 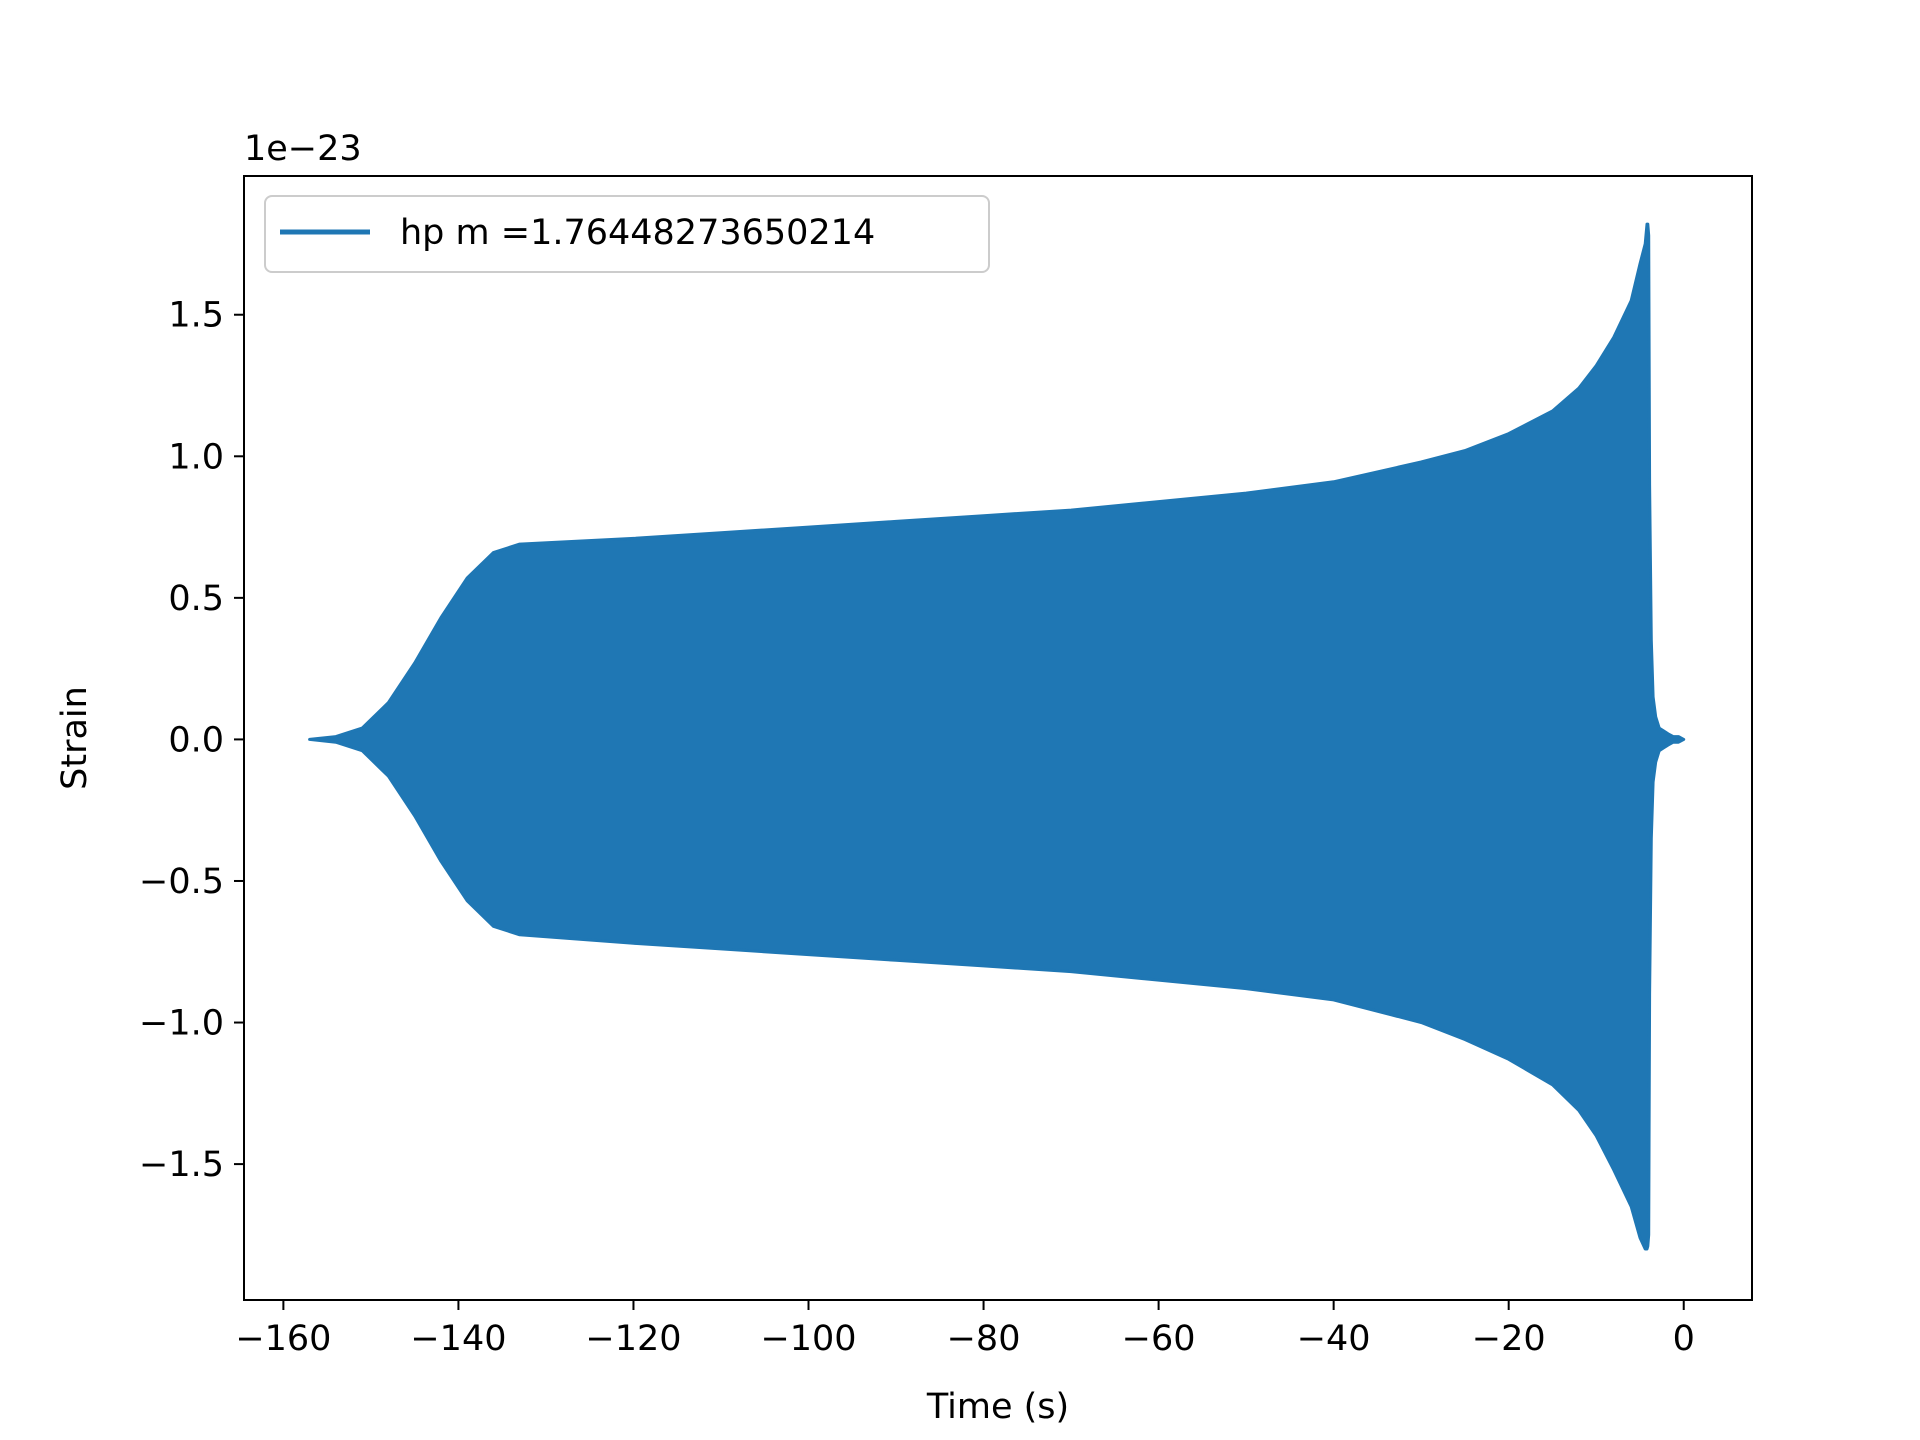 What do you see at coordinates (1334, 1339) in the screenshot?
I see `x-tick-label: −40` at bounding box center [1334, 1339].